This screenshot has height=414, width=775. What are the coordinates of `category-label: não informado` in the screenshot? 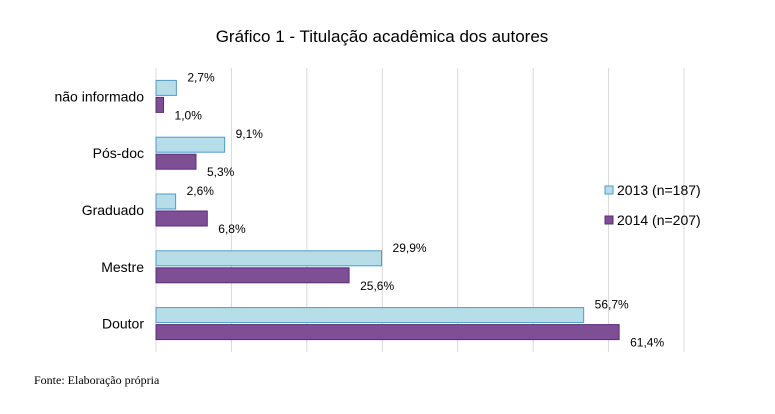 It's located at (99, 96).